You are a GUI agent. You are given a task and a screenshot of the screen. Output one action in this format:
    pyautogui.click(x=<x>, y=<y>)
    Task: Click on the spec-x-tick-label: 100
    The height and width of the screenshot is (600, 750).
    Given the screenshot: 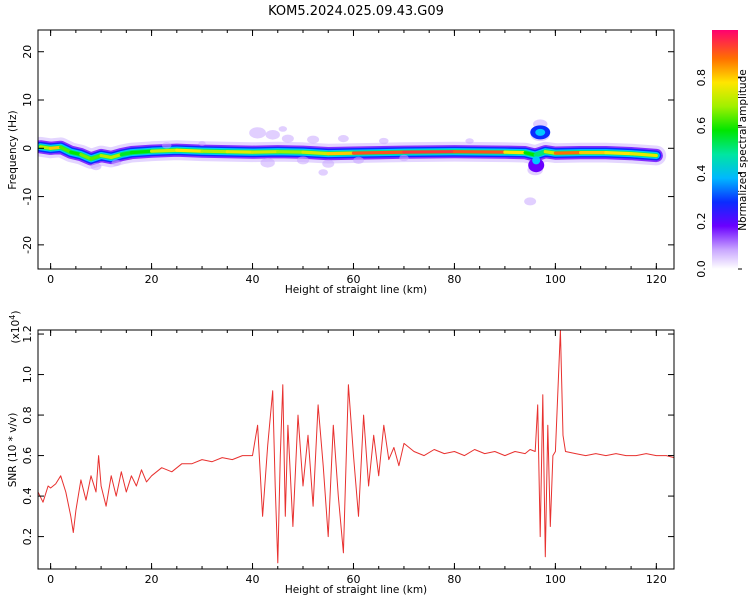 What is the action you would take?
    pyautogui.click(x=555, y=279)
    